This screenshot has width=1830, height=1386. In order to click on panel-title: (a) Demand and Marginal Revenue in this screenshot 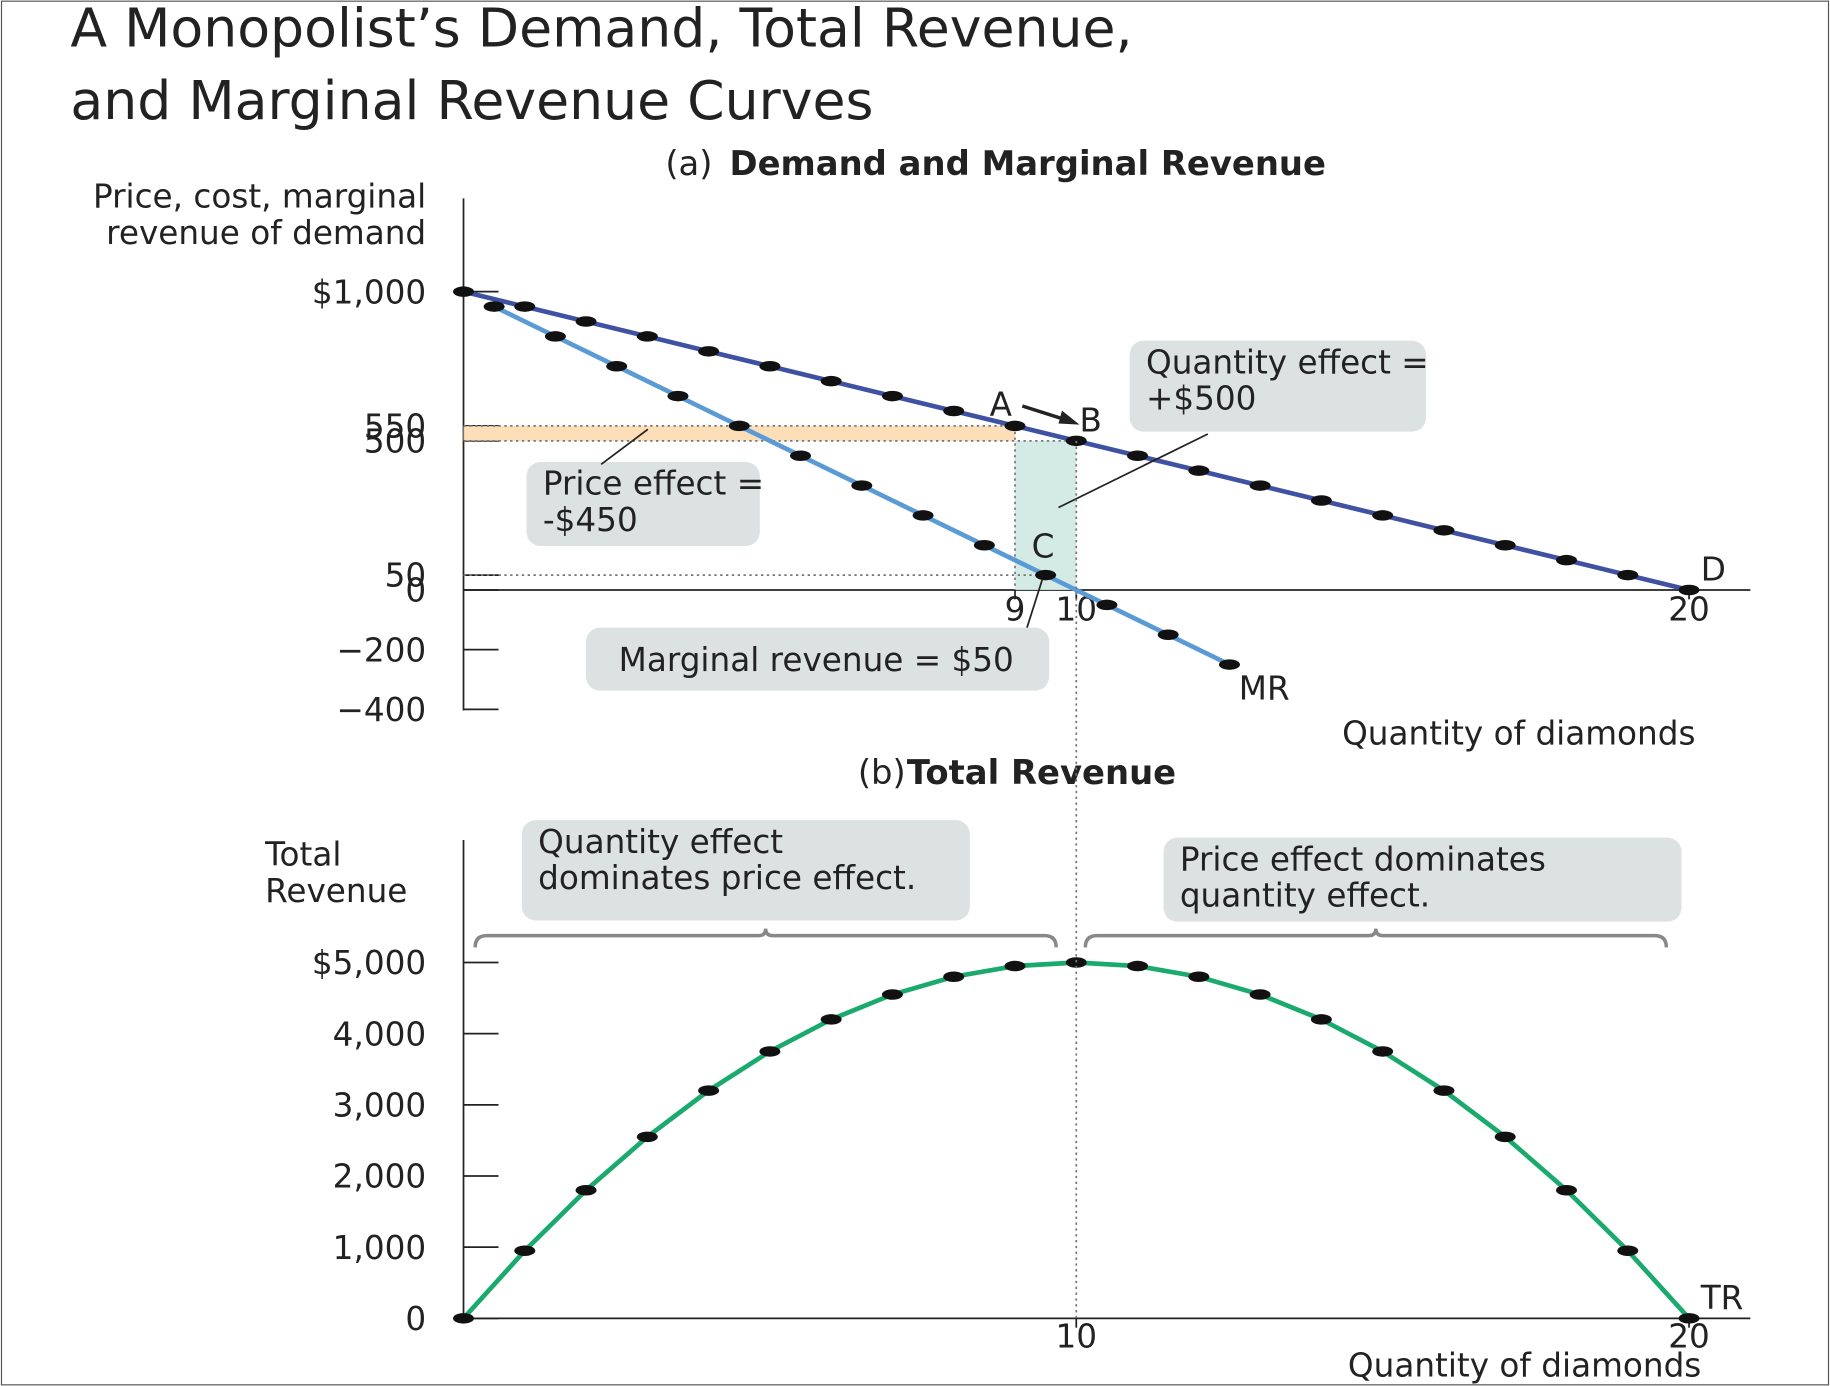, I will do `click(995, 163)`.